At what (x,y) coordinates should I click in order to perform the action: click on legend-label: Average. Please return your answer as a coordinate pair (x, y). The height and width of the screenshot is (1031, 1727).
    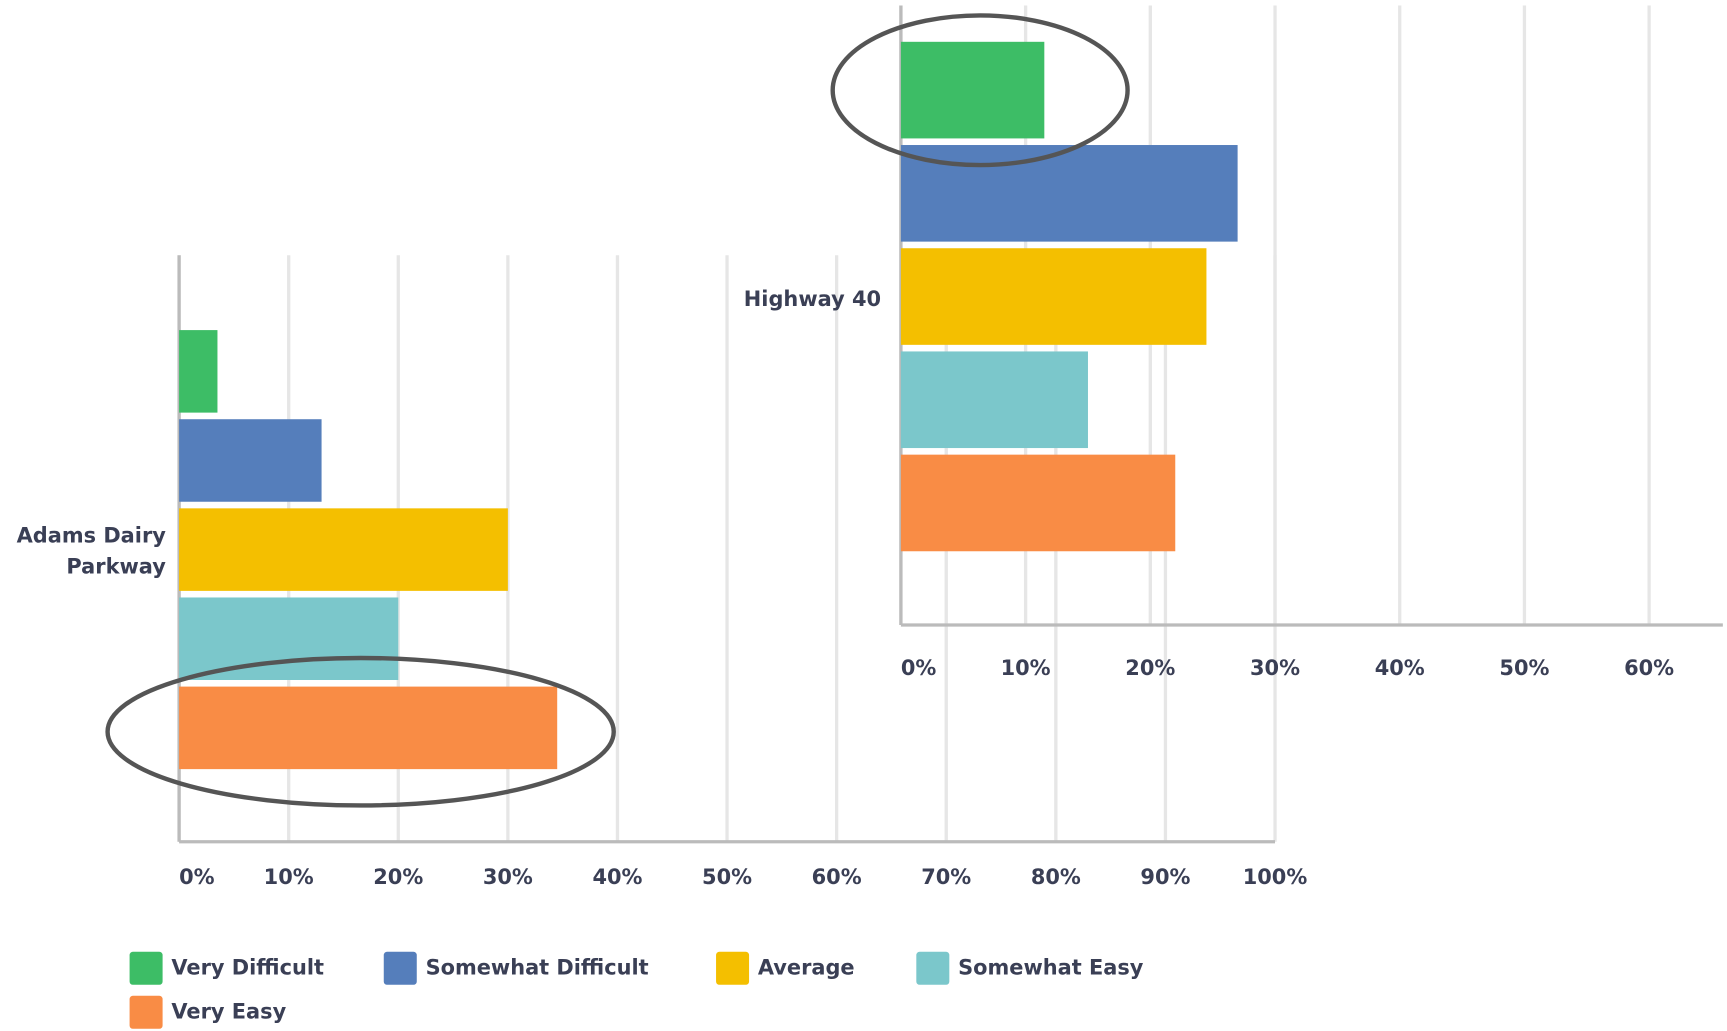
    Looking at the image, I should click on (806, 967).